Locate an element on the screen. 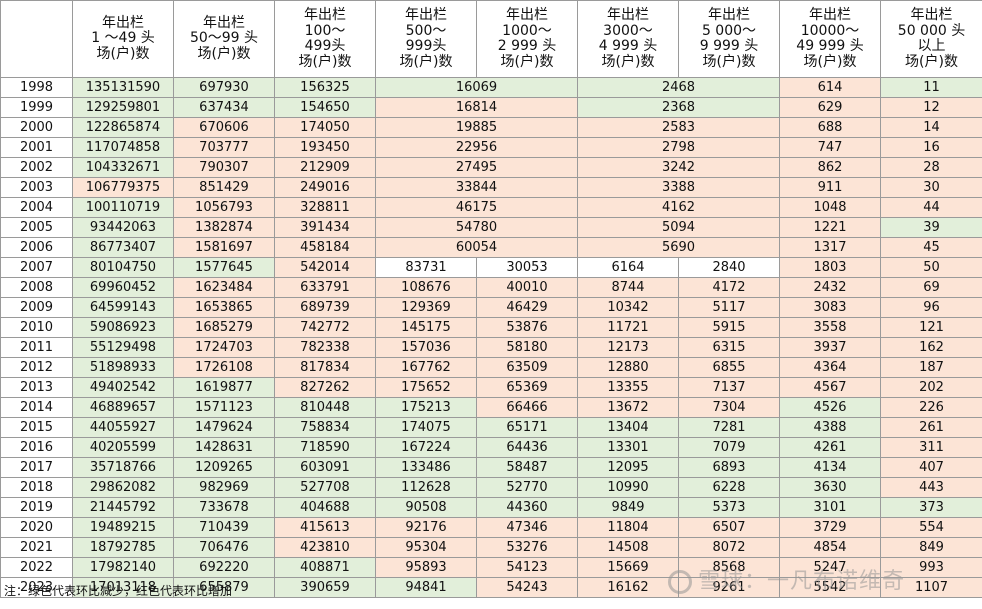 This screenshot has width=982, height=609. value-cell: 710439 is located at coordinates (224, 527).